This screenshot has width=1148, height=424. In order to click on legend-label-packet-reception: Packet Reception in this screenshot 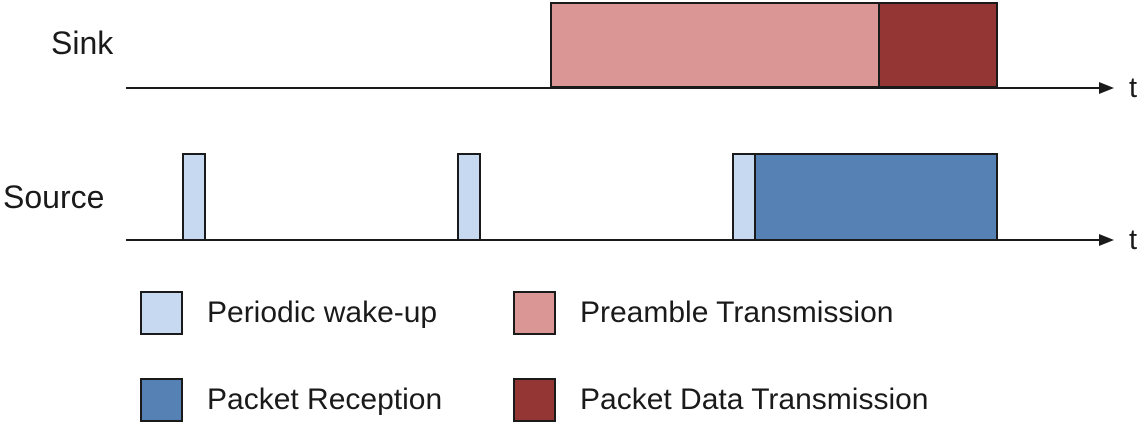, I will do `click(325, 399)`.